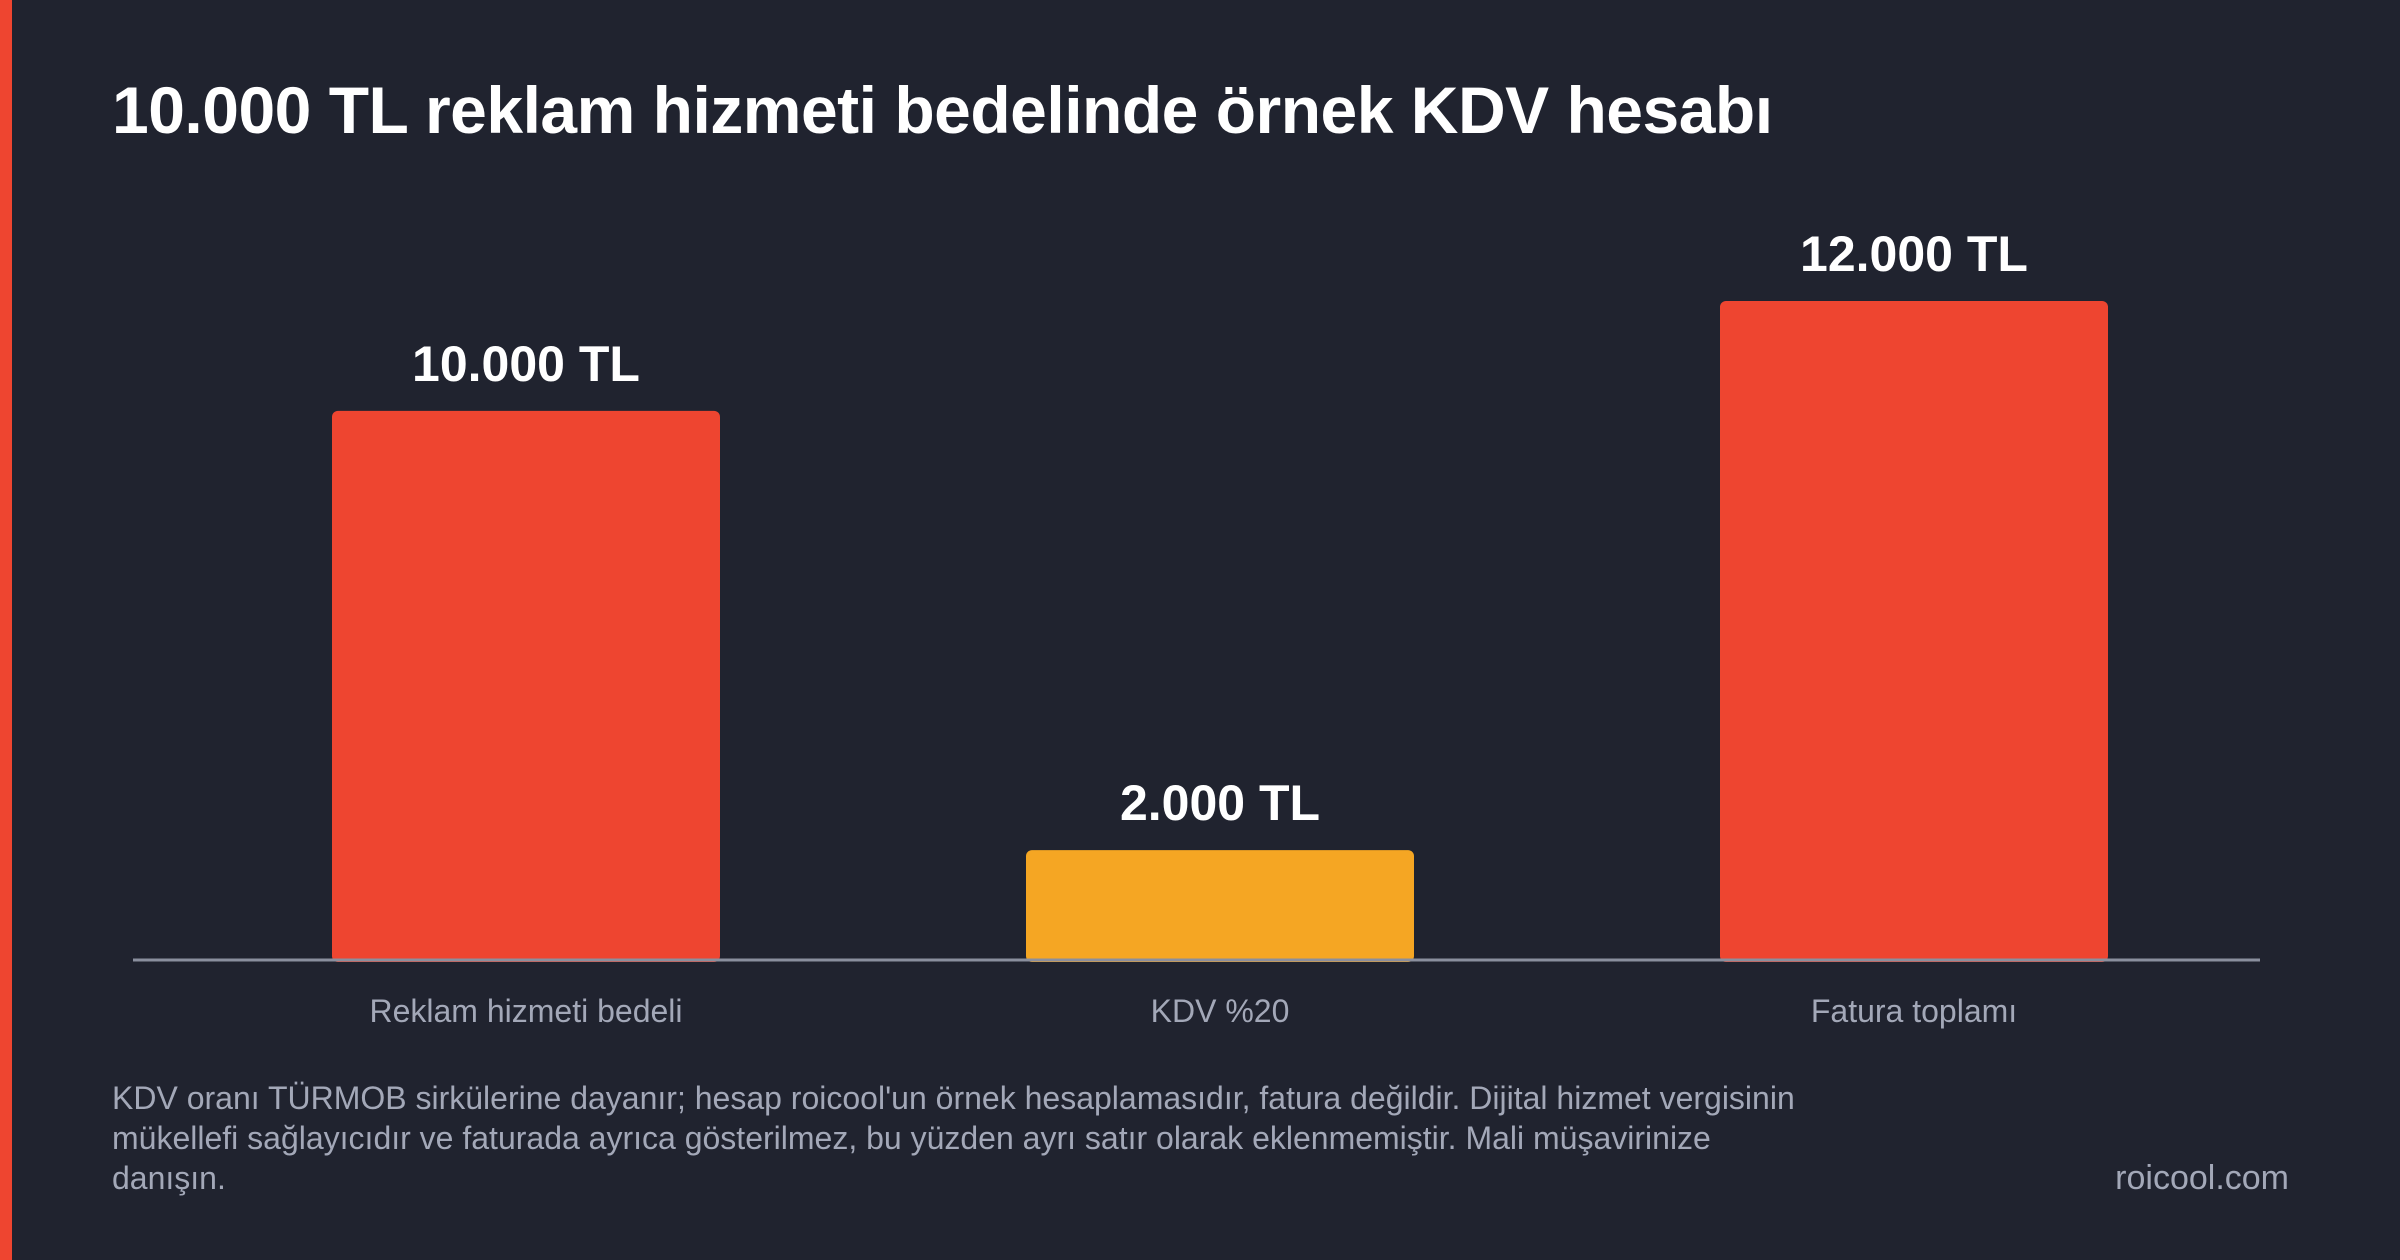 Image resolution: width=2400 pixels, height=1260 pixels. Describe the element at coordinates (2202, 1178) in the screenshot. I see `brand-label: roicool.com` at that location.